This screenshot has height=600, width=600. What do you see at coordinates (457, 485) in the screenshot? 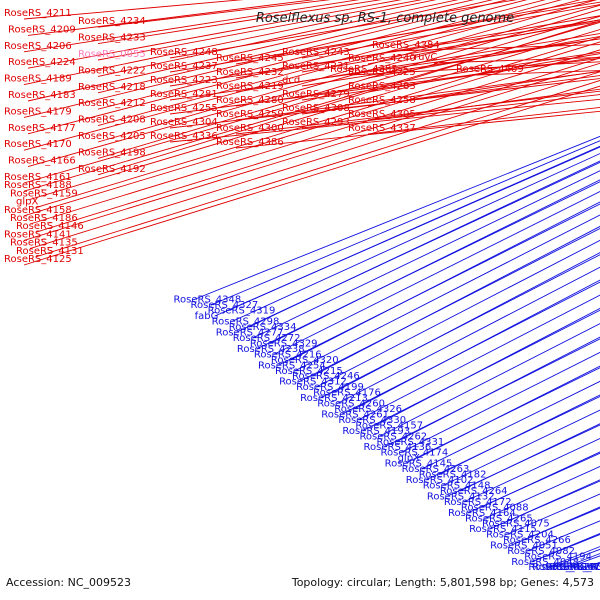
I see `gene-label: RoseRS_4148` at bounding box center [457, 485].